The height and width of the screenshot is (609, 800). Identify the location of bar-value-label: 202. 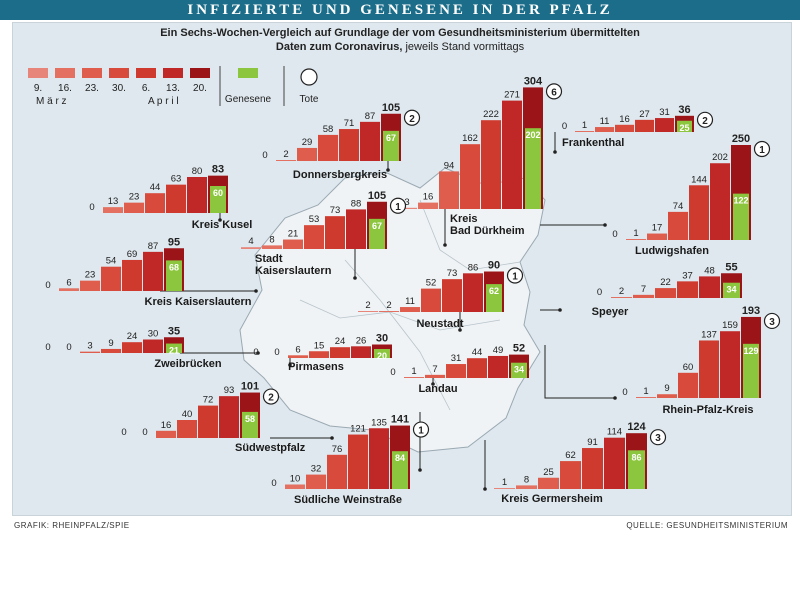
(720, 157).